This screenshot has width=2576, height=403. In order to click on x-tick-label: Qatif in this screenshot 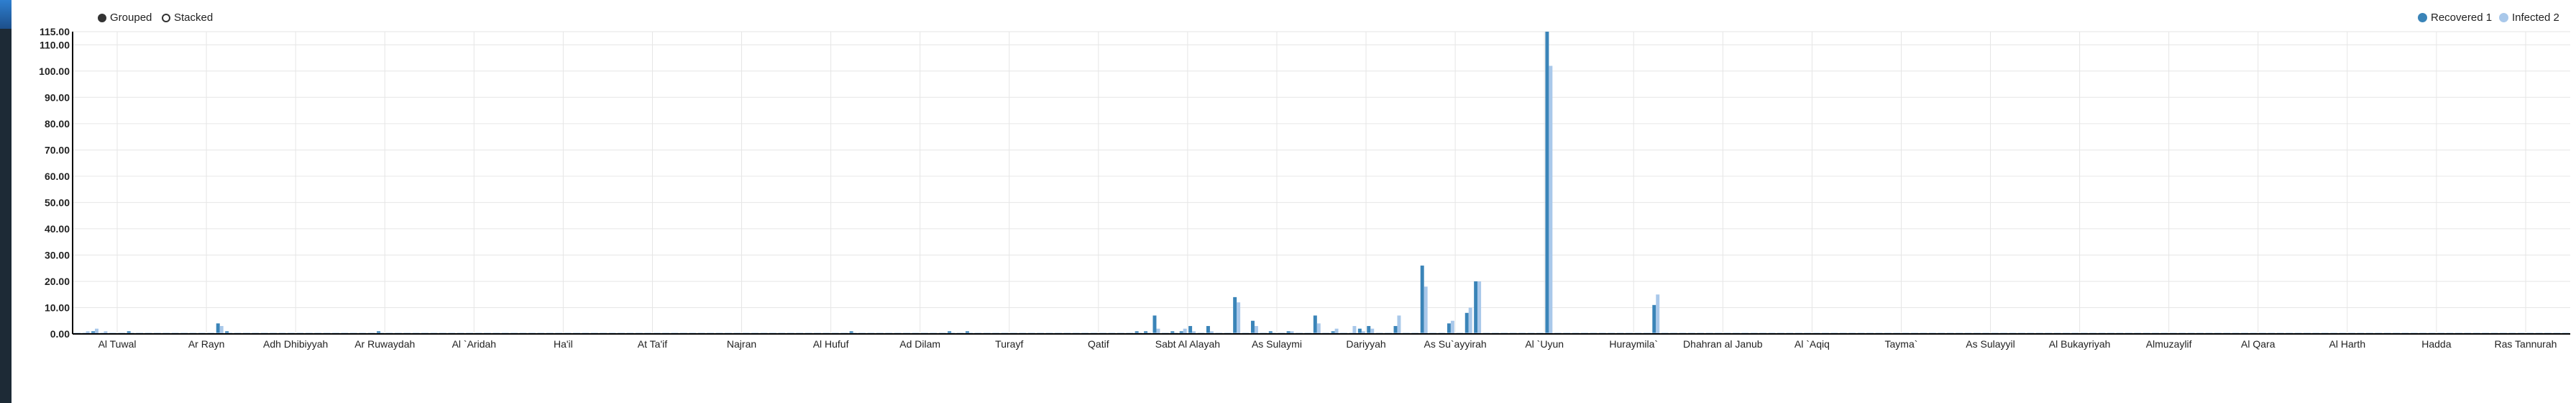, I will do `click(1098, 344)`.